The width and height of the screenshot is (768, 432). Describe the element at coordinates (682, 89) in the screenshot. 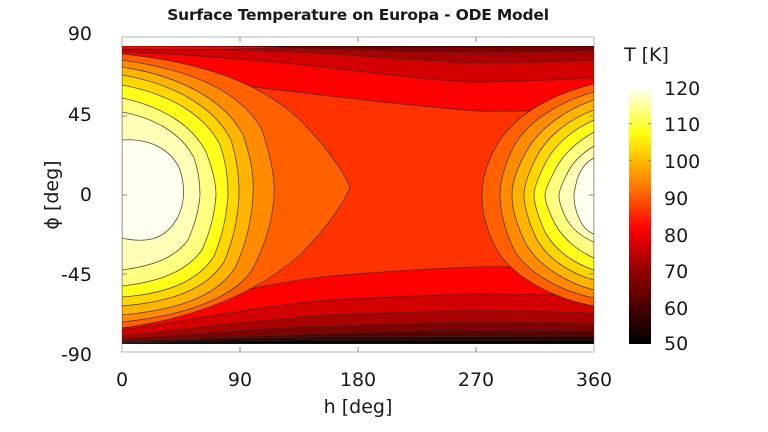

I see `colorbar-tick-label: 120` at that location.